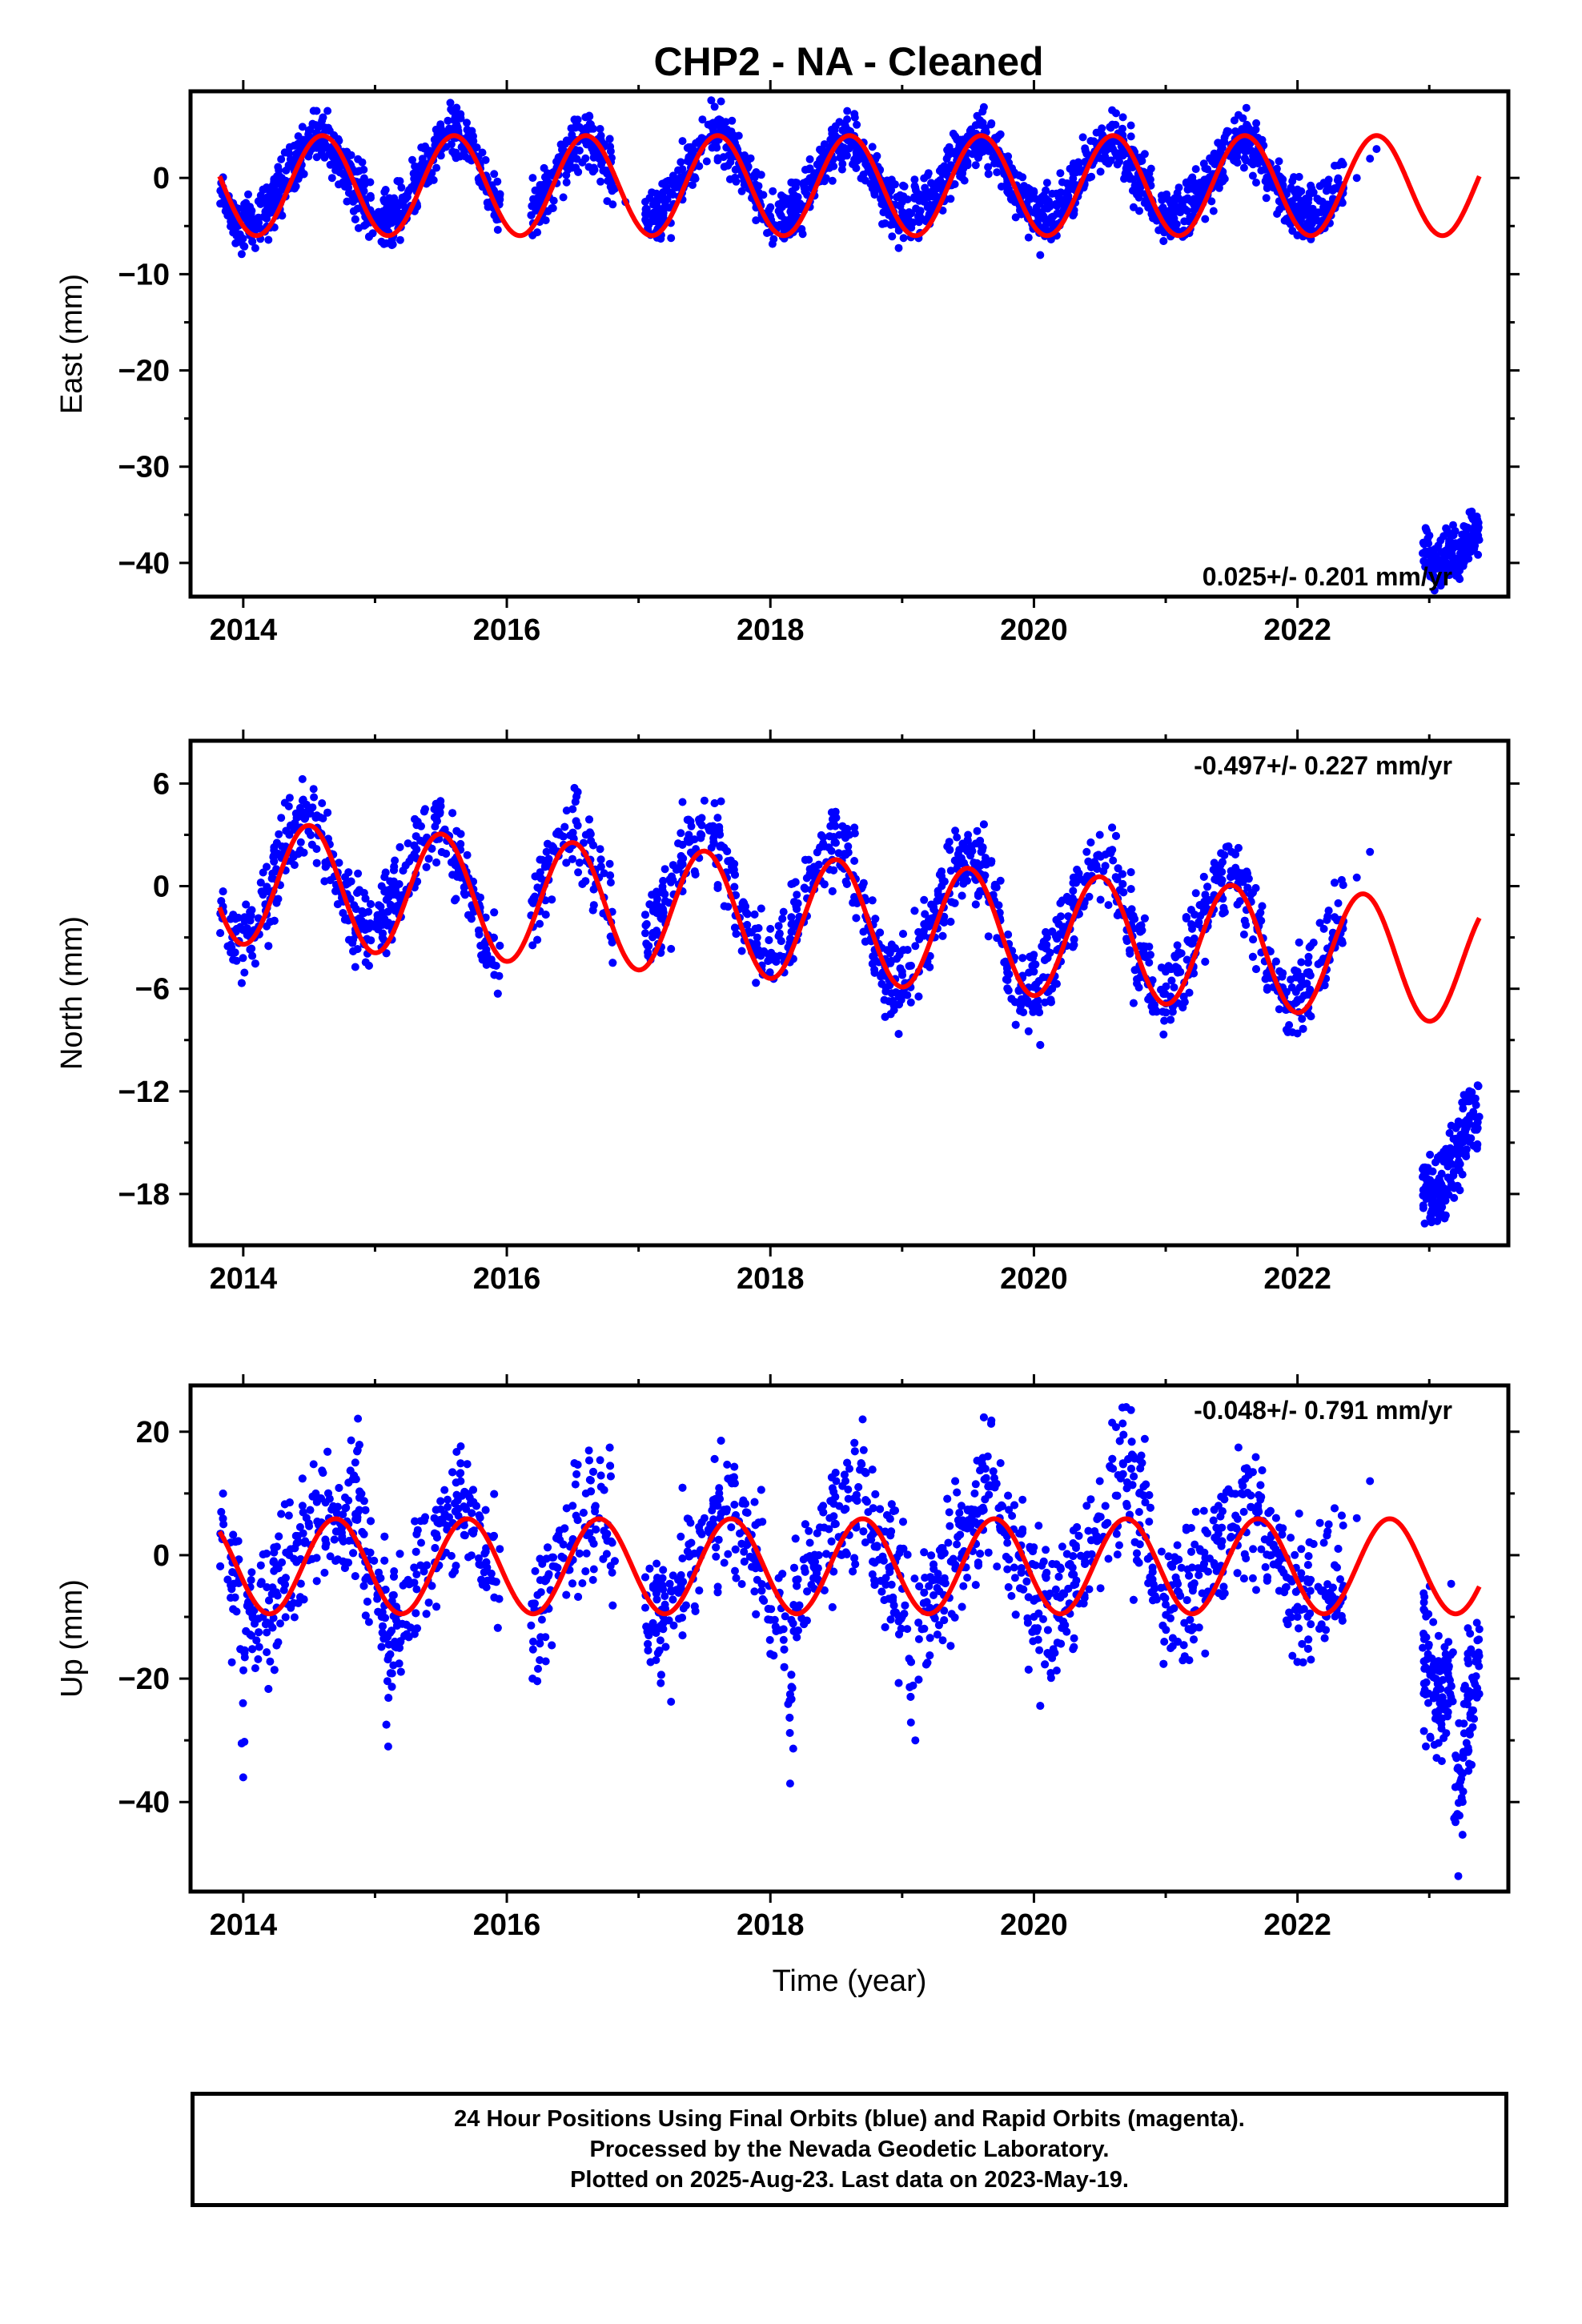 This screenshot has height=2324, width=1582. Describe the element at coordinates (1297, 630) in the screenshot. I see `x-tick-label: 2022` at that location.